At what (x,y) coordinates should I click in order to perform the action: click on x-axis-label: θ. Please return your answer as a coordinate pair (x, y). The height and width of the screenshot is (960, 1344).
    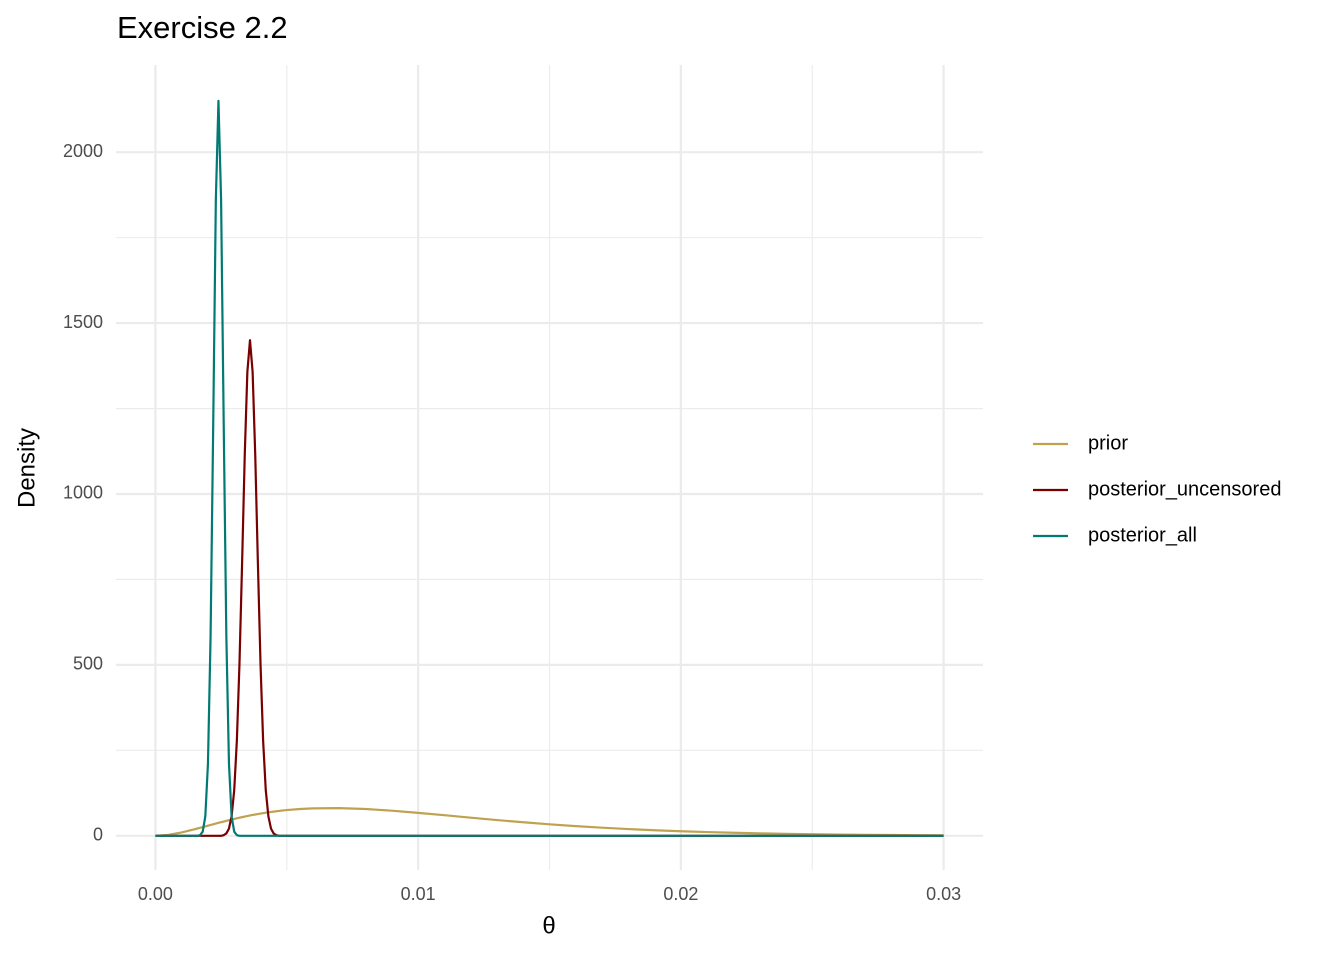
    Looking at the image, I should click on (548, 925).